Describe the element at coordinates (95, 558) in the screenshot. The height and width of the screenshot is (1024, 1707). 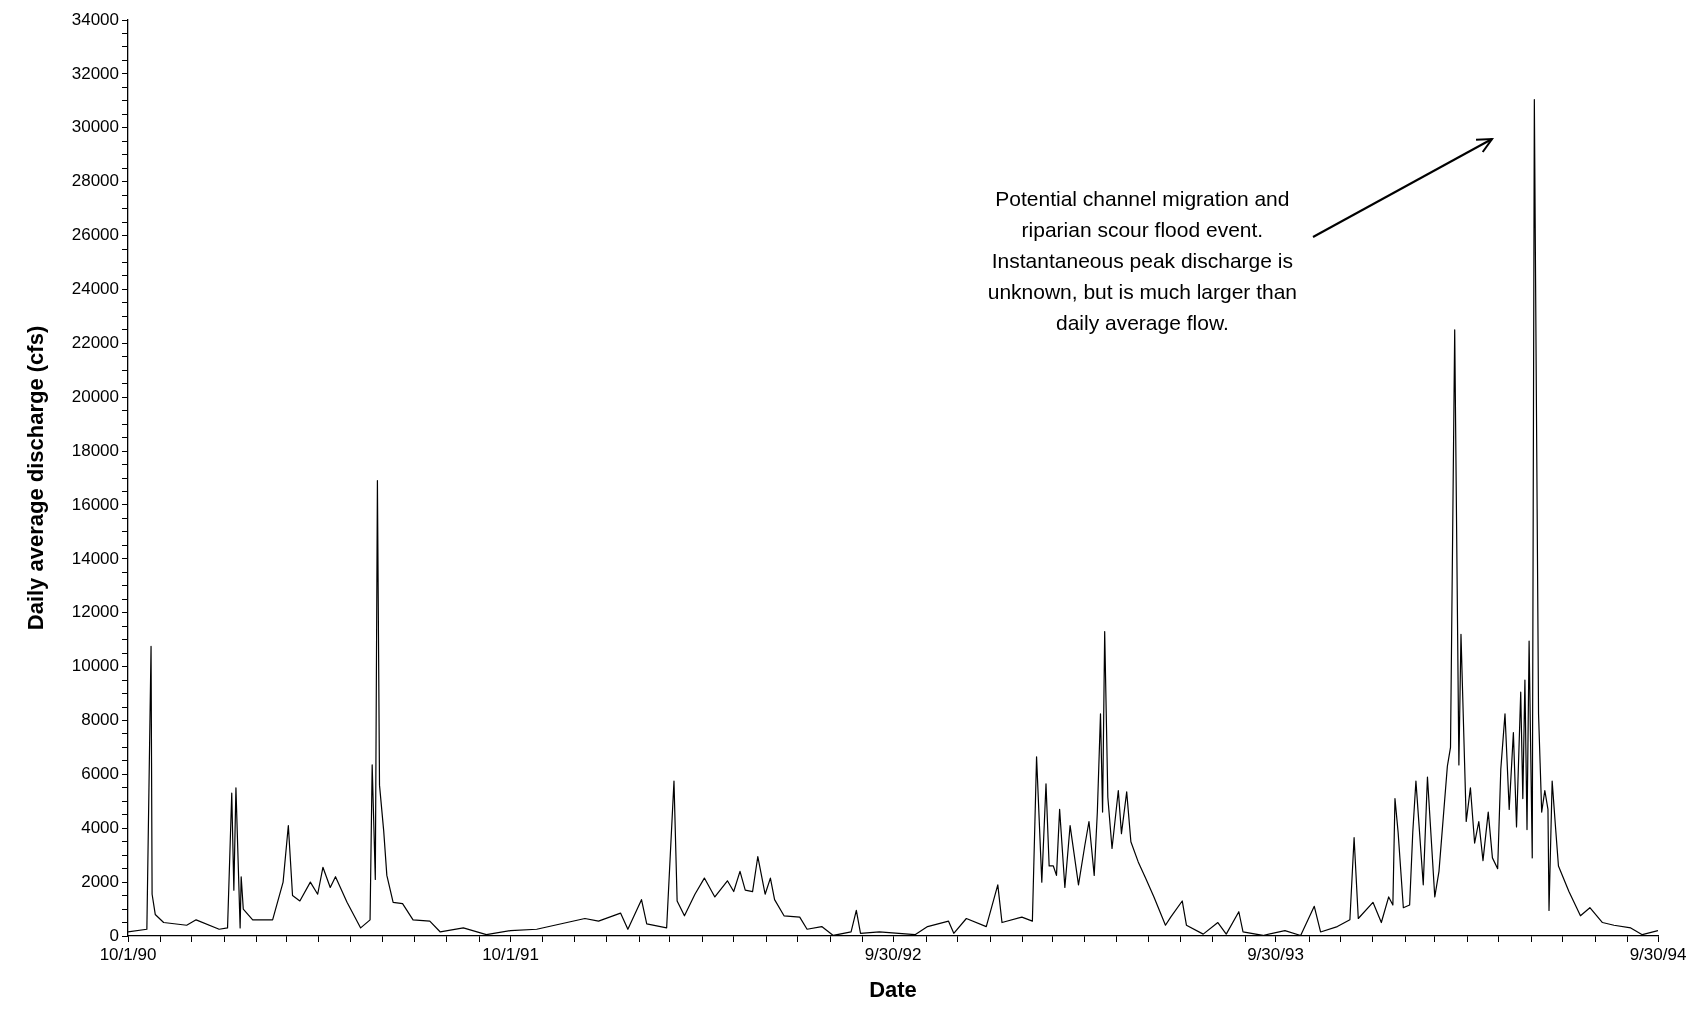
I see `y-tick-label: 14000` at that location.